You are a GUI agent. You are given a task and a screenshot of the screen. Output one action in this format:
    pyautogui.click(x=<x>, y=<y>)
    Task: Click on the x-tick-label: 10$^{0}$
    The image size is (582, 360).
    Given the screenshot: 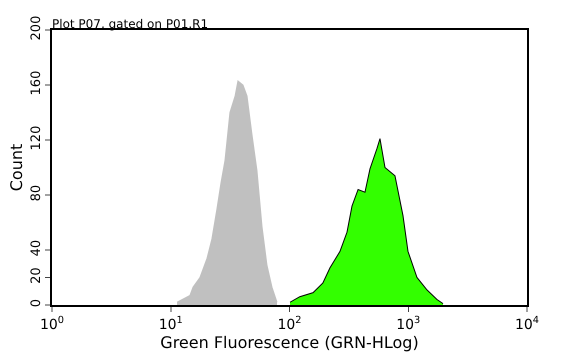 What is the action you would take?
    pyautogui.click(x=52, y=323)
    